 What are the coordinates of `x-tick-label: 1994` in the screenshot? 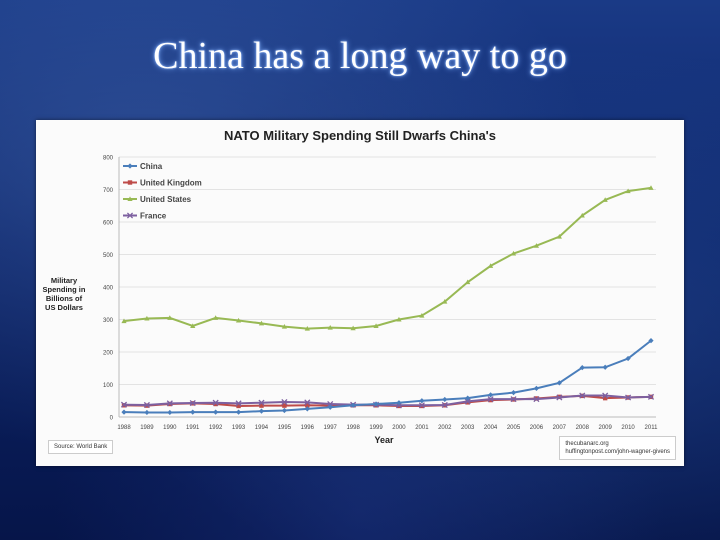 It's located at (262, 428).